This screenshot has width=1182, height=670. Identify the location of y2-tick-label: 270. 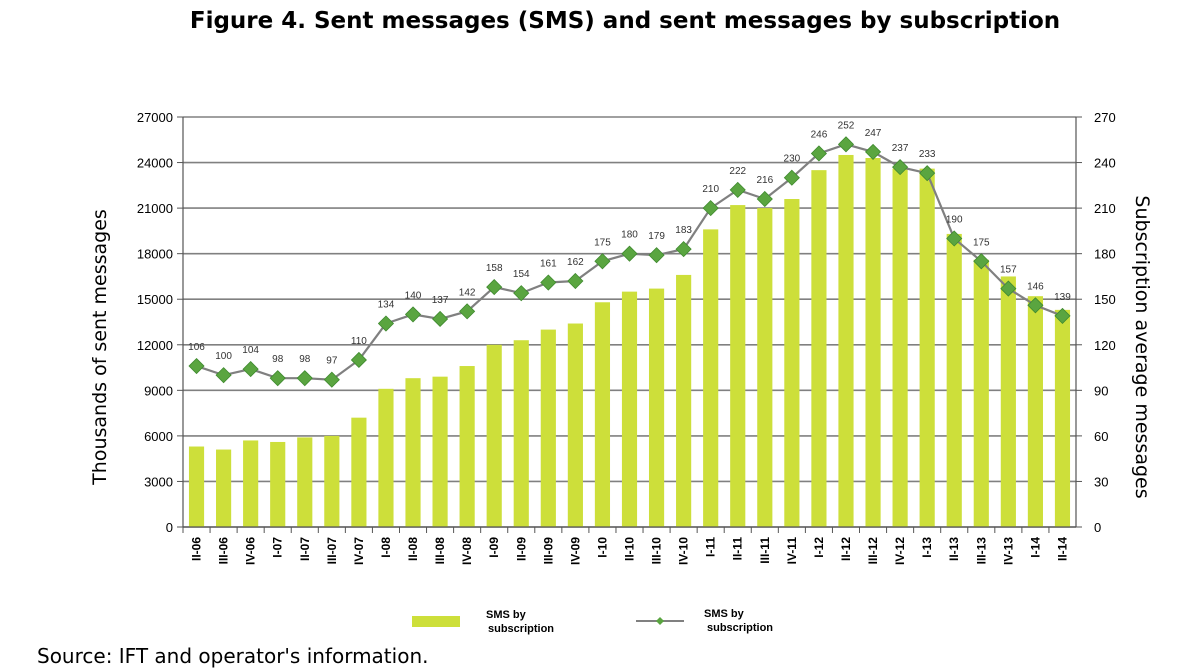
(1105, 117).